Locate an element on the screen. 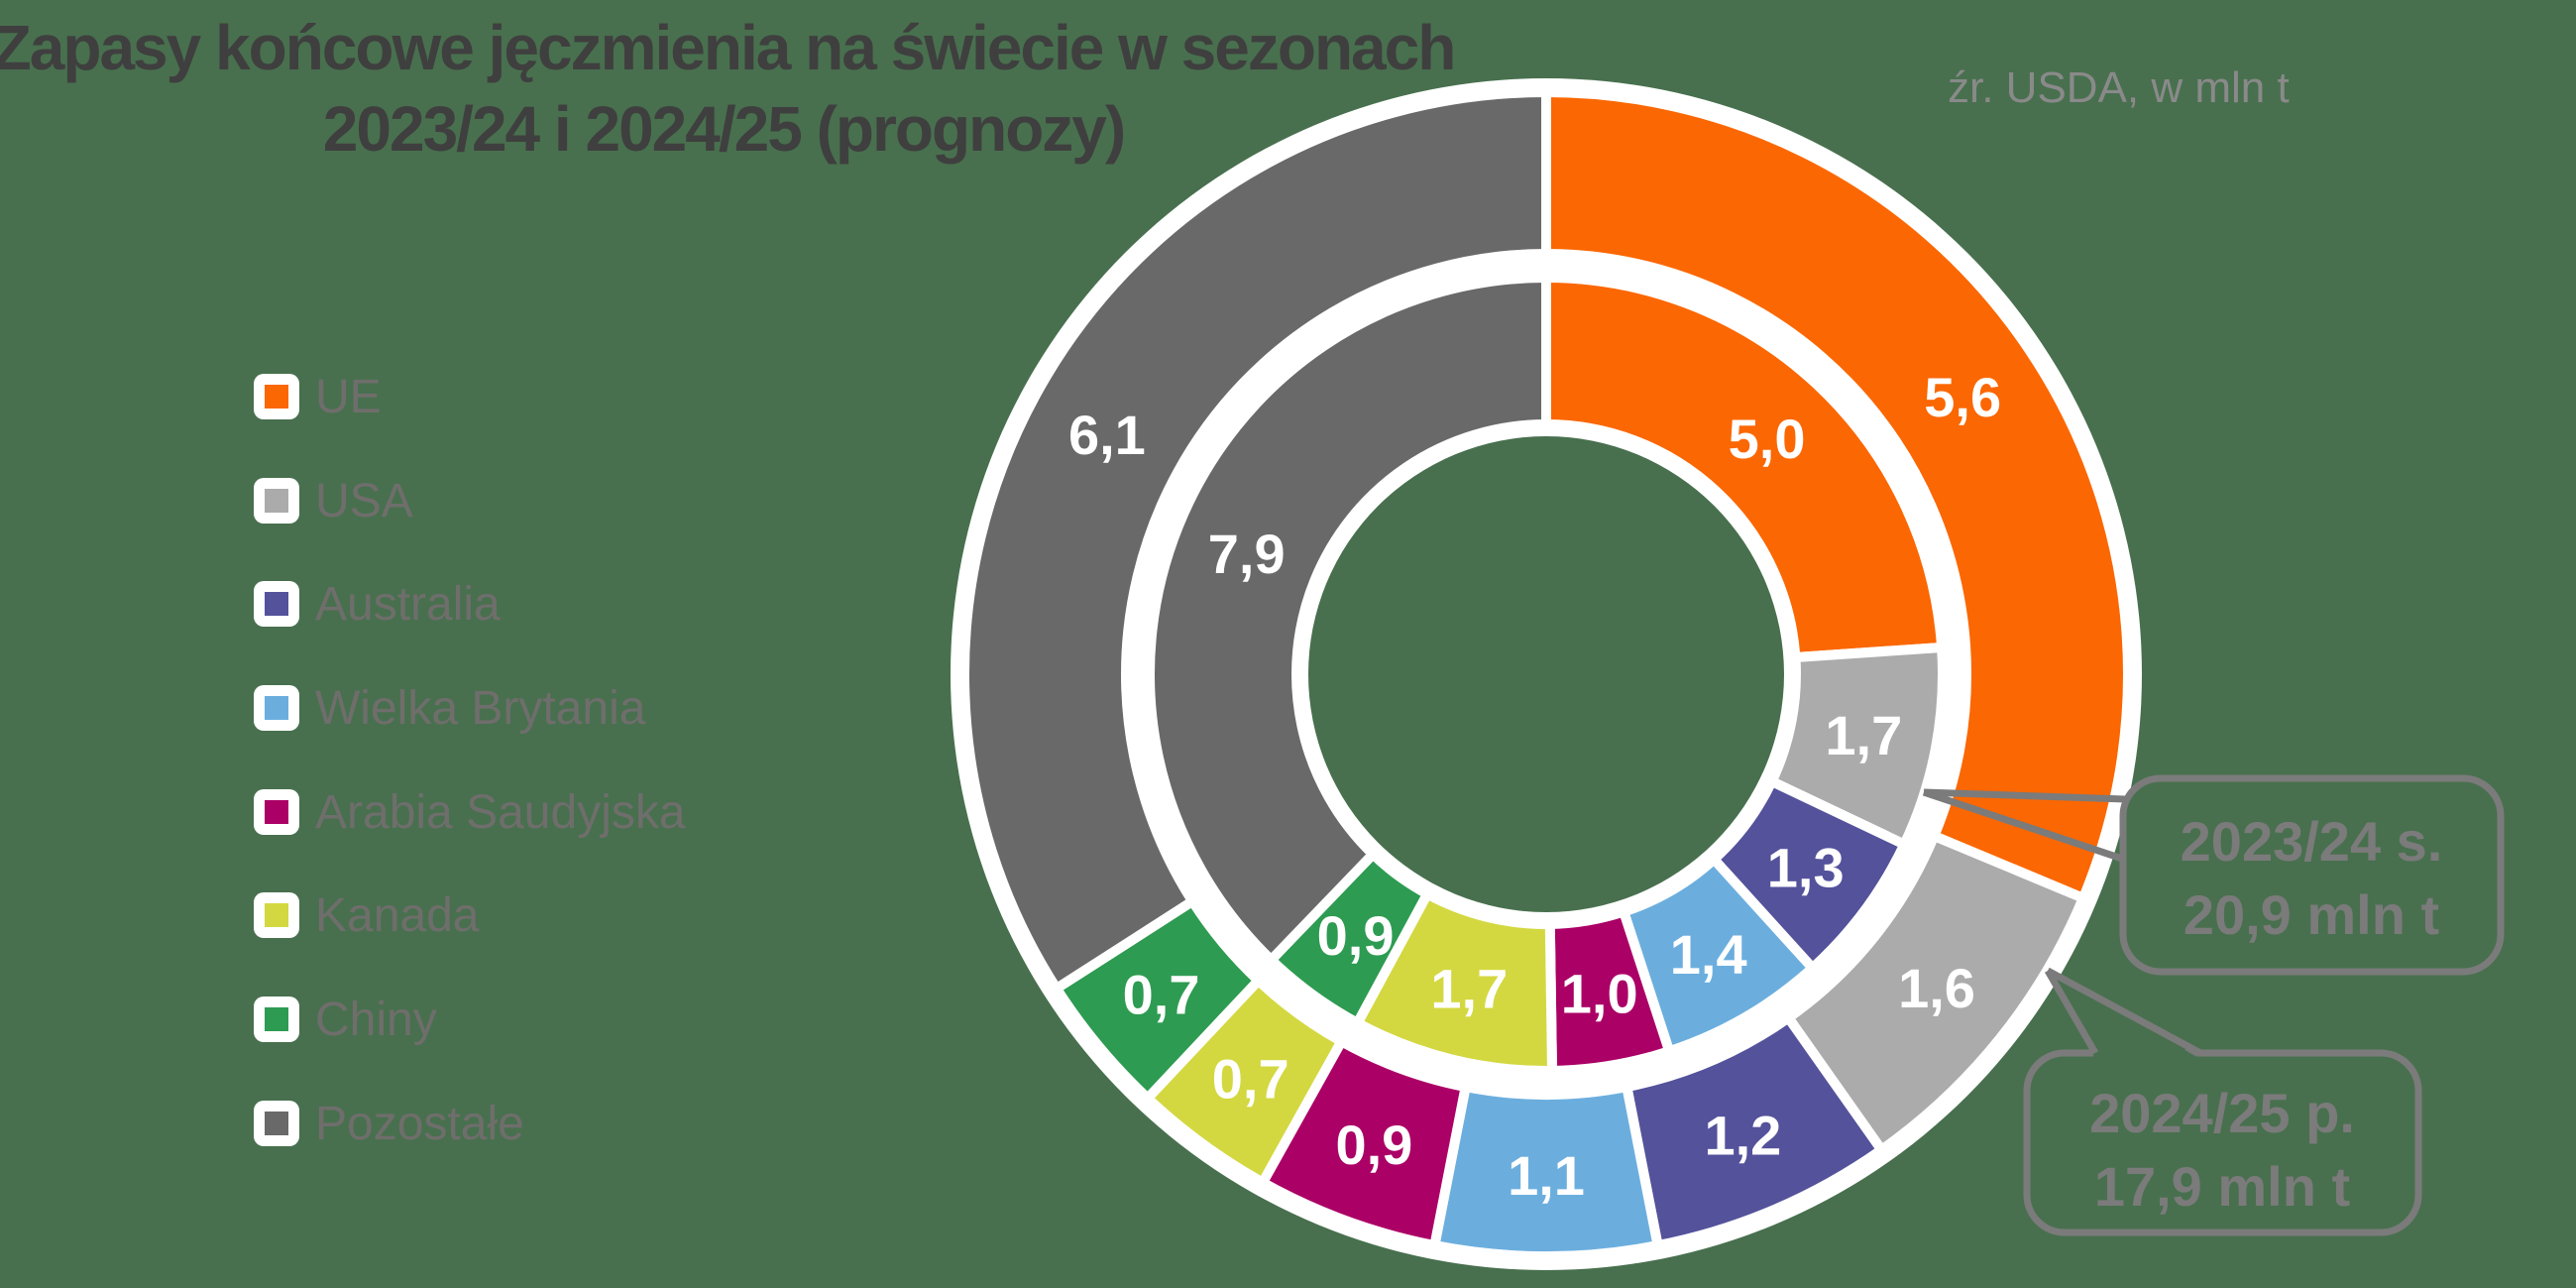 The image size is (2576, 1288). value-label-inner-Wielka Brytania: 1,4 is located at coordinates (1708, 954).